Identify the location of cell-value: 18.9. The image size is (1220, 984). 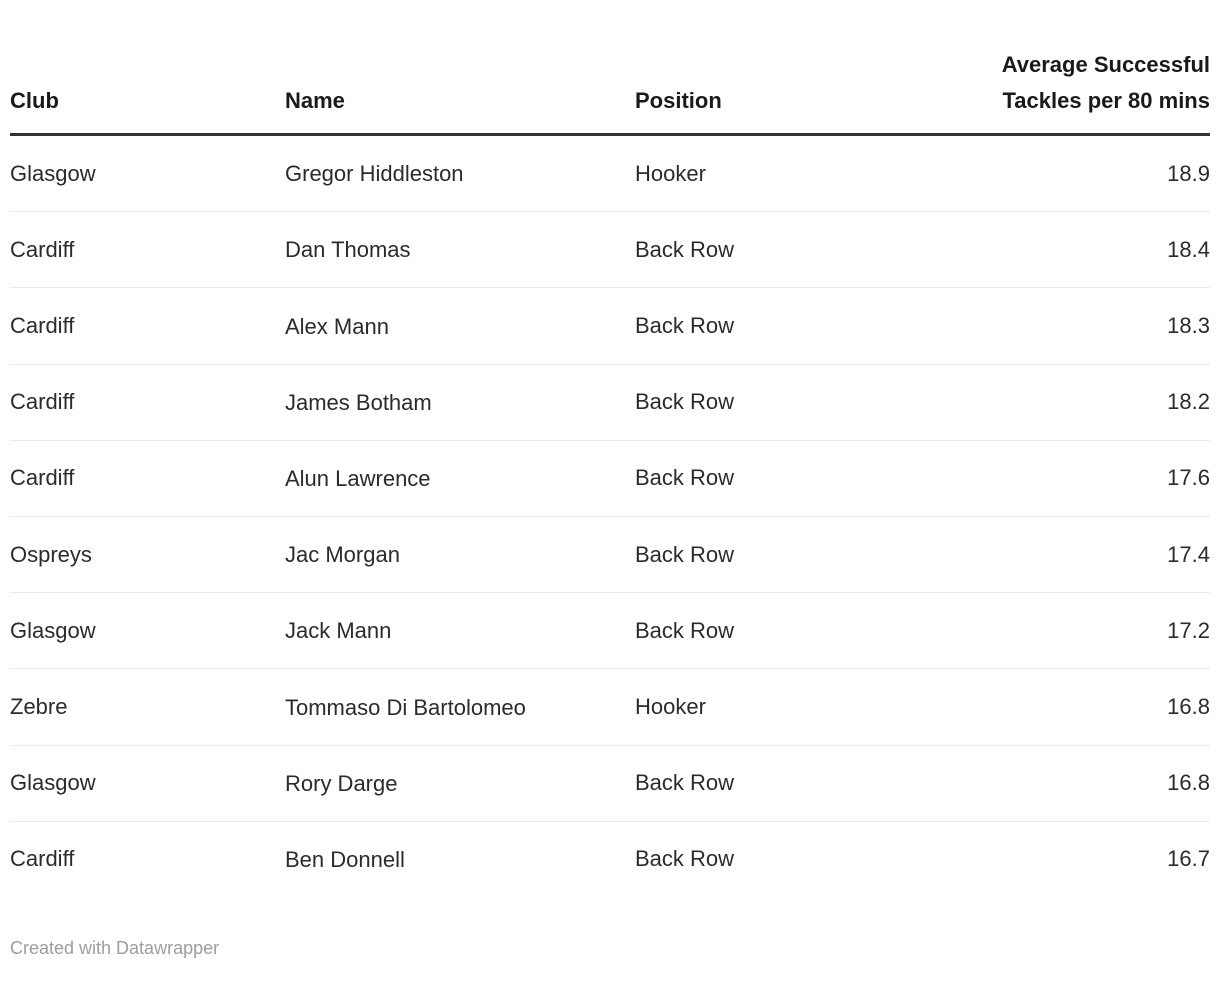
(1067, 173).